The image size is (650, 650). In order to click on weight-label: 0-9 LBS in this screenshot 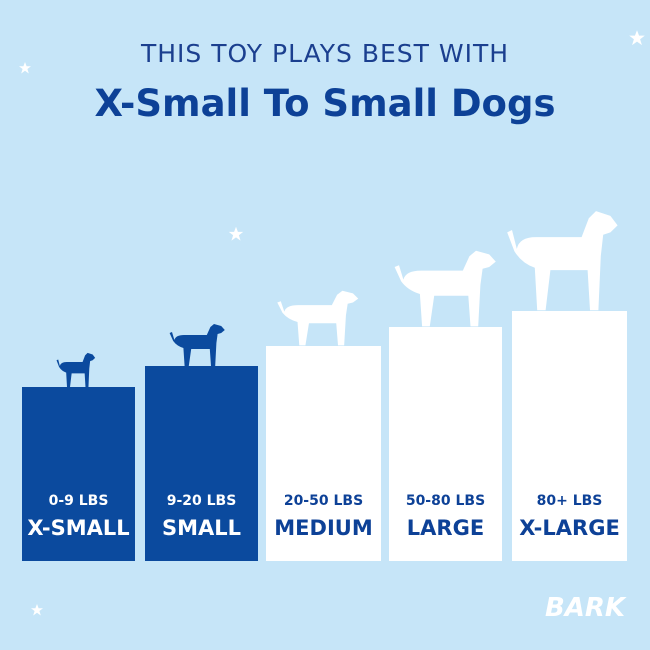, I will do `click(79, 501)`.